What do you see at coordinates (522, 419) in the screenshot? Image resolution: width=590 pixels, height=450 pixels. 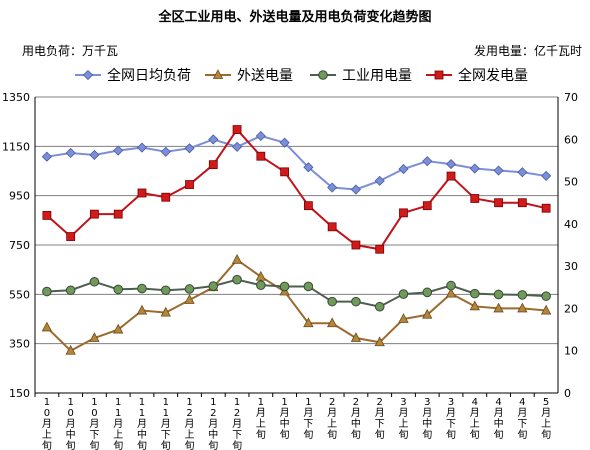 I see `x-tick-label: 4 月下旬` at bounding box center [522, 419].